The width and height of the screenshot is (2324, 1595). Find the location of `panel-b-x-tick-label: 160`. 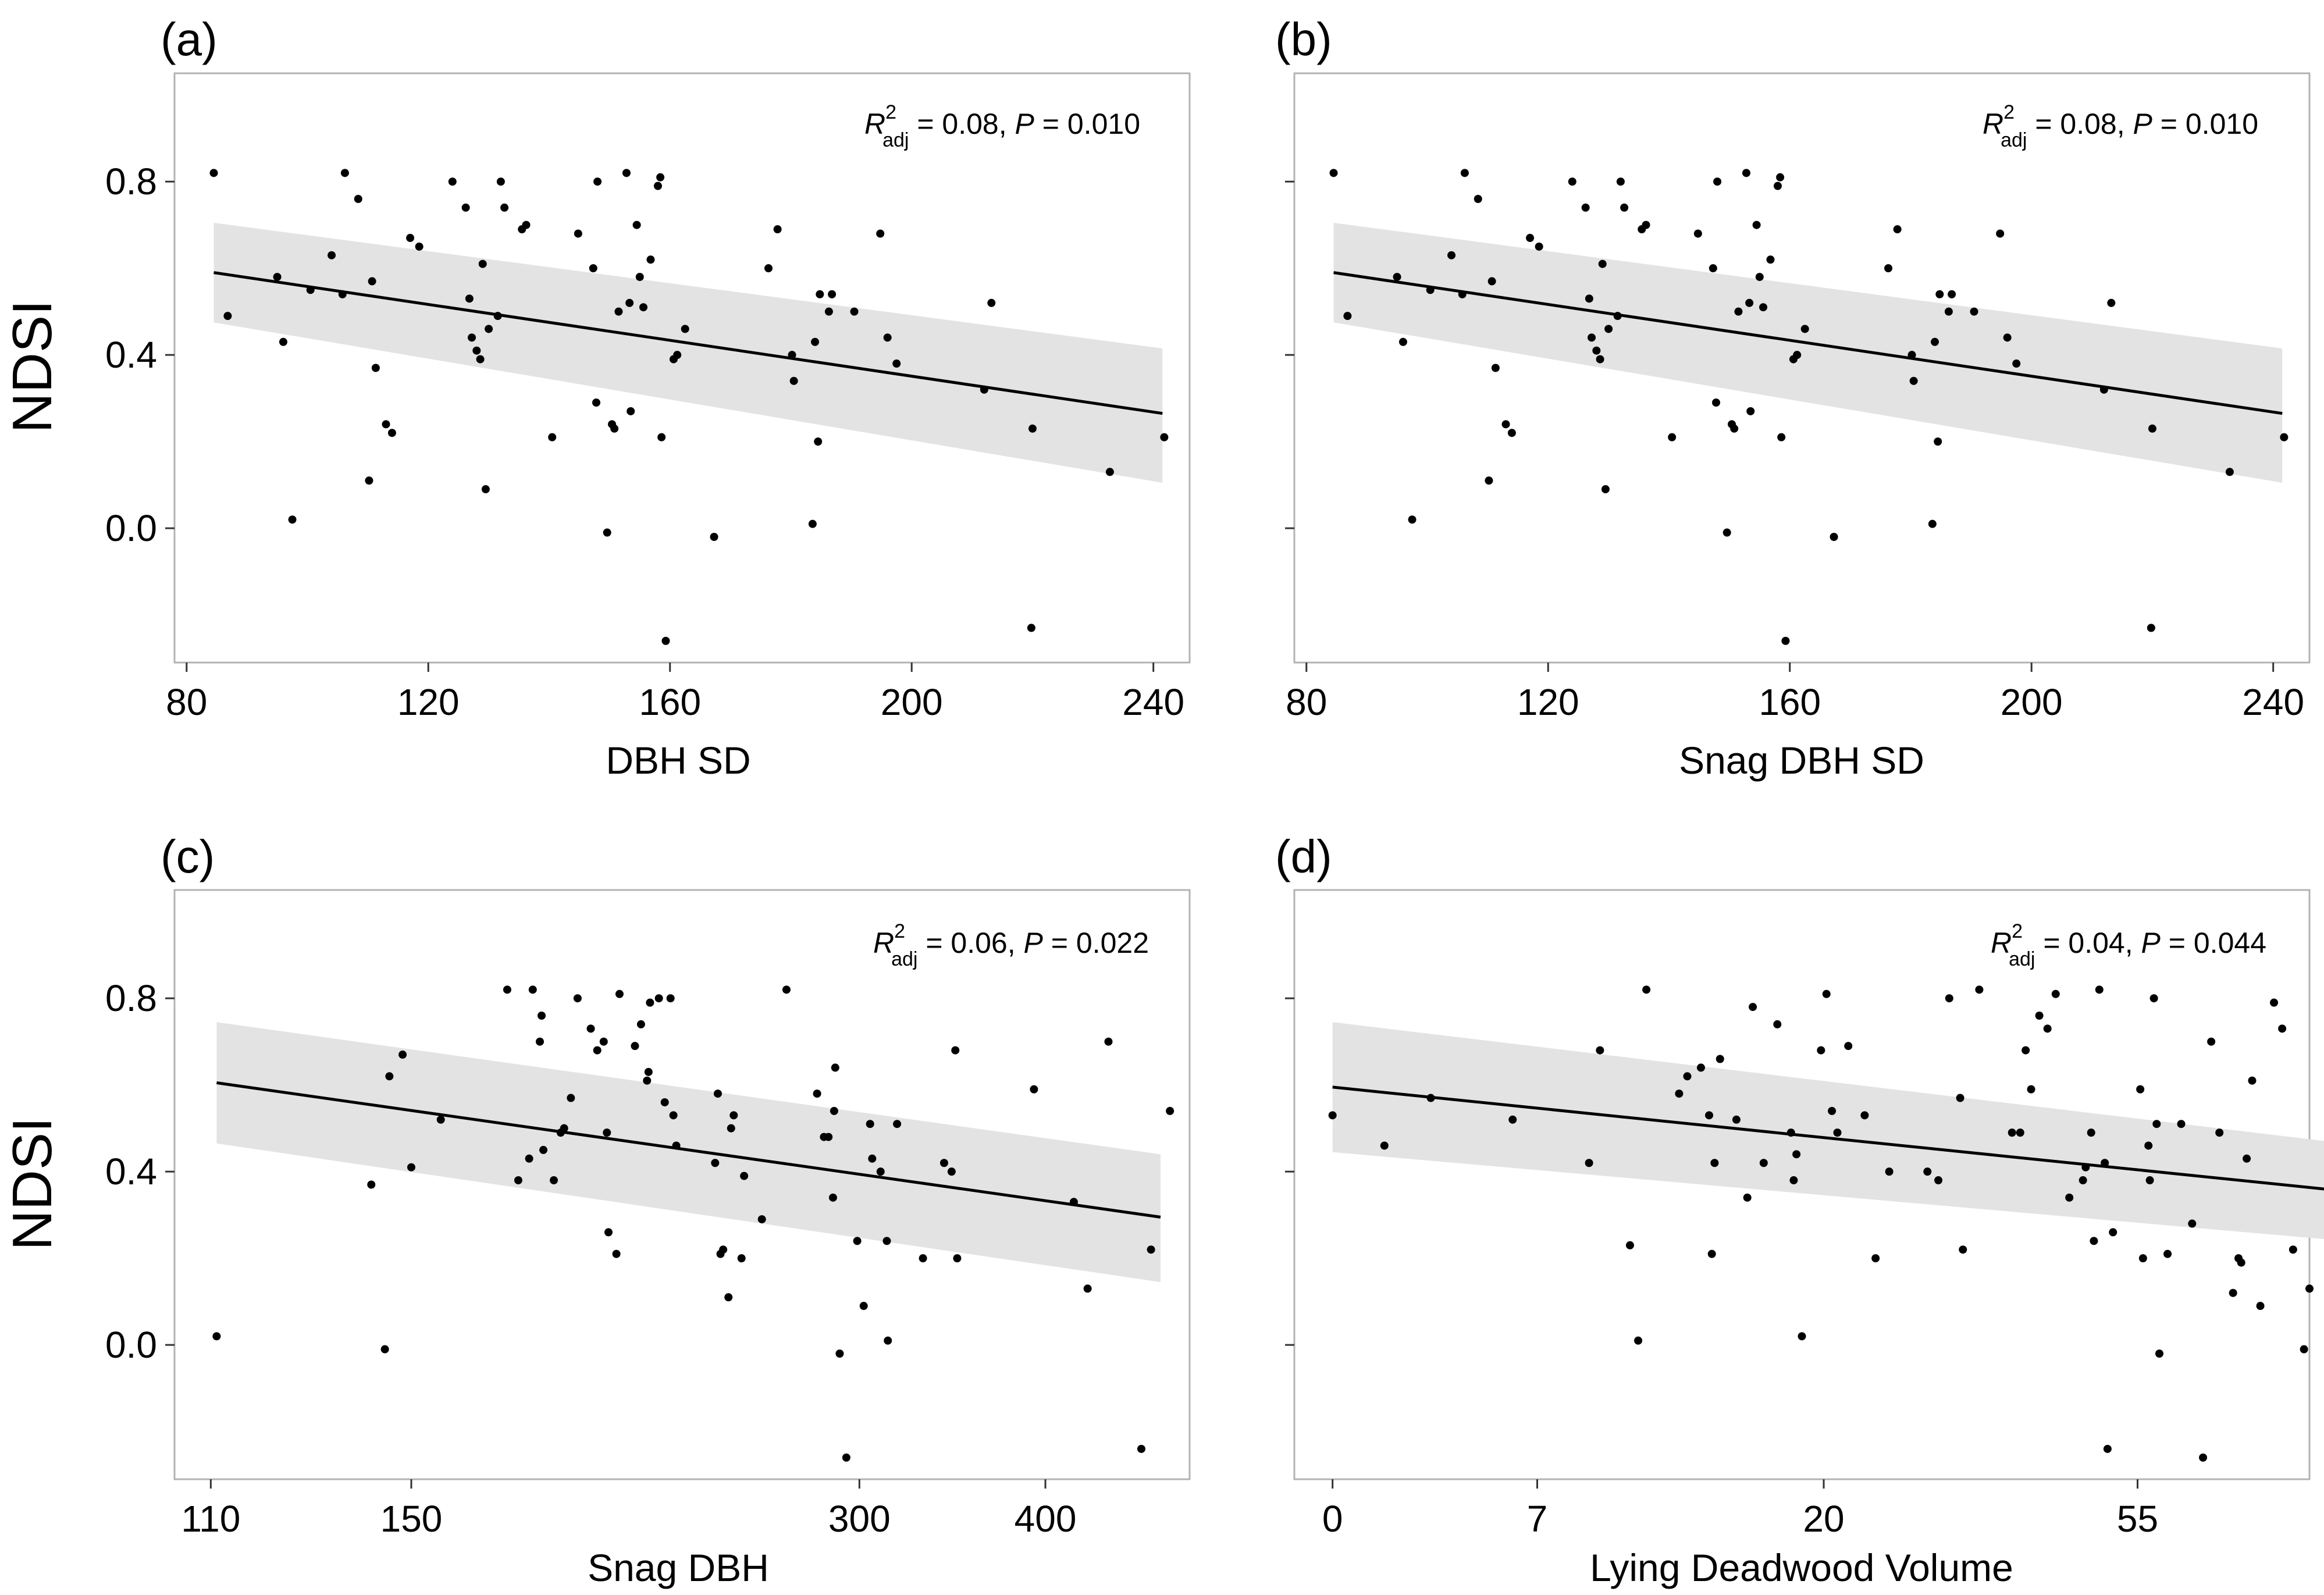

panel-b-x-tick-label: 160 is located at coordinates (1790, 702).